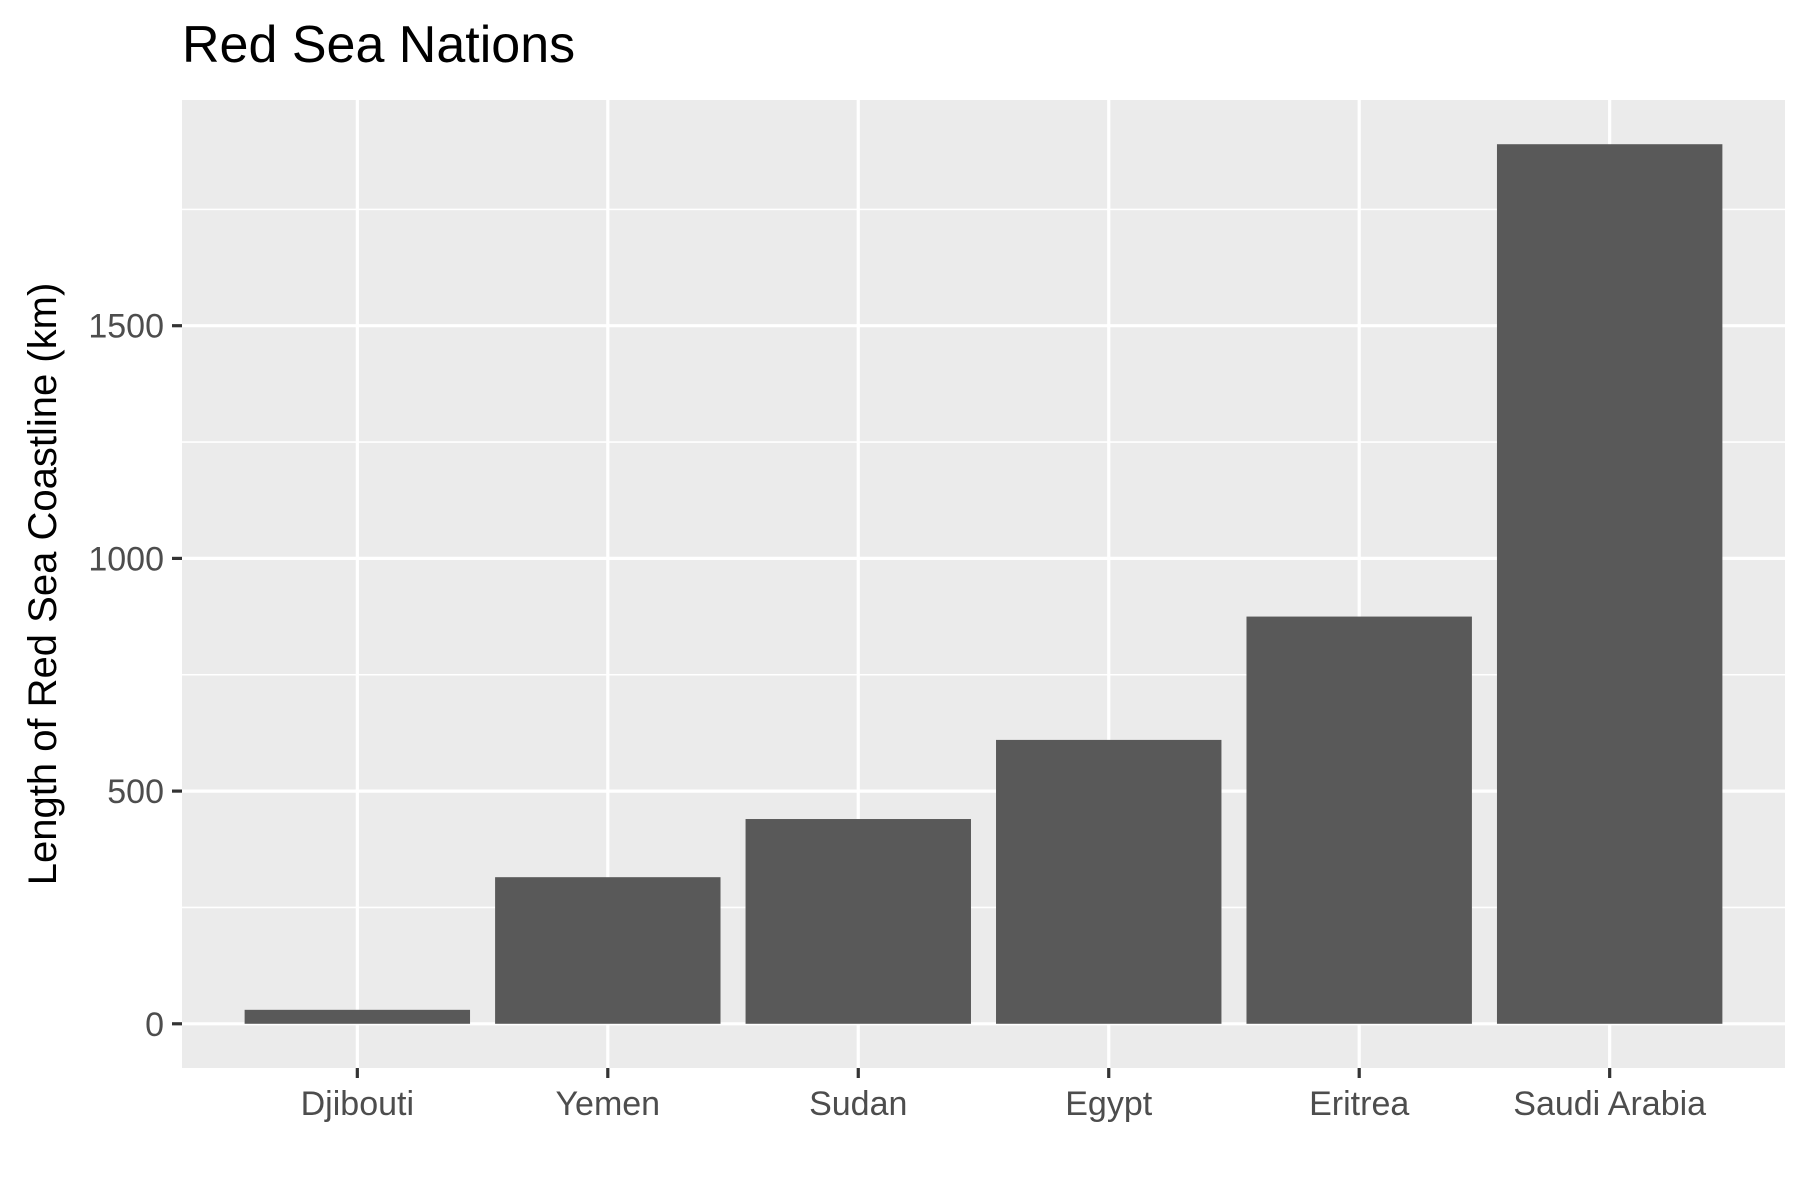 Image resolution: width=1800 pixels, height=1200 pixels. Describe the element at coordinates (1108, 1104) in the screenshot. I see `x-tick-label: Egypt` at that location.